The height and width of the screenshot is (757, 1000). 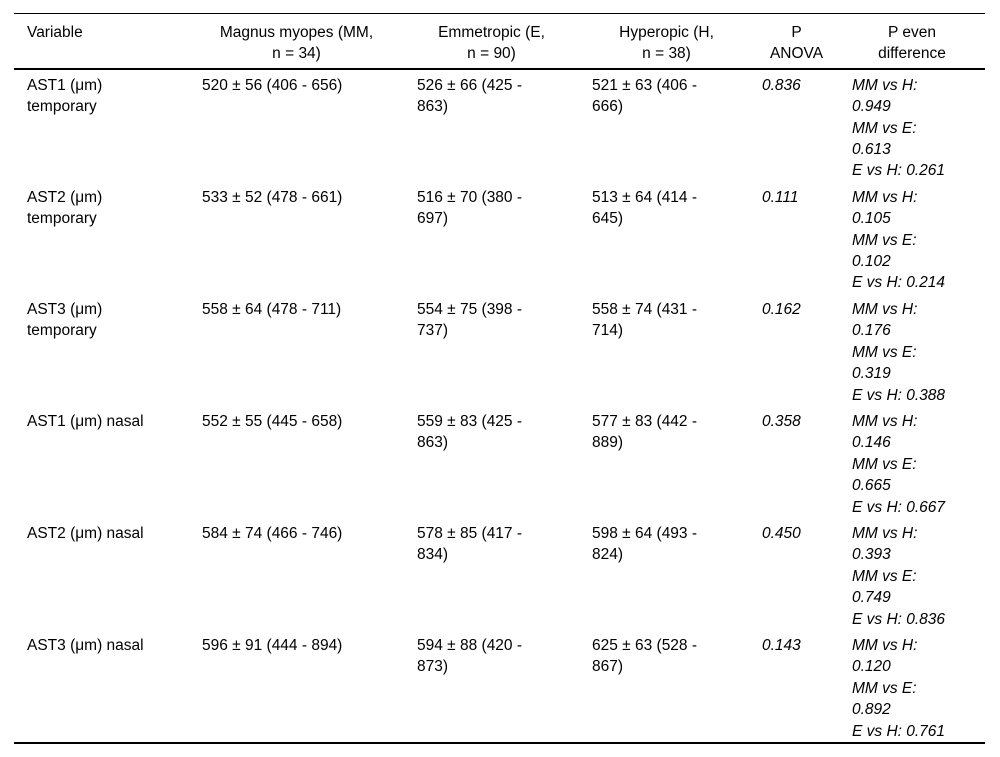 What do you see at coordinates (272, 309) in the screenshot?
I see `cell-mm-value: 558 ± 64 (478 - 711)` at bounding box center [272, 309].